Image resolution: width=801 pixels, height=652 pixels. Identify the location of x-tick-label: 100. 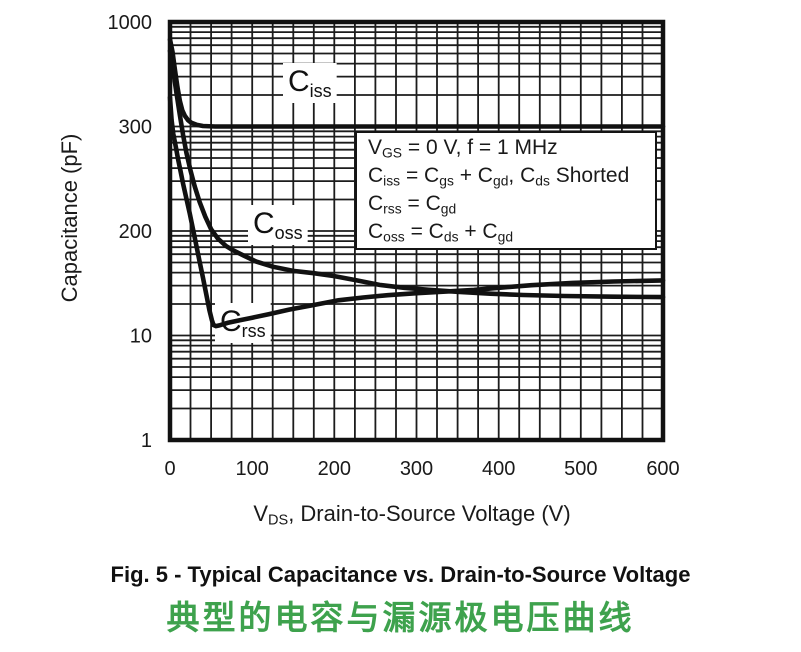
(252, 469).